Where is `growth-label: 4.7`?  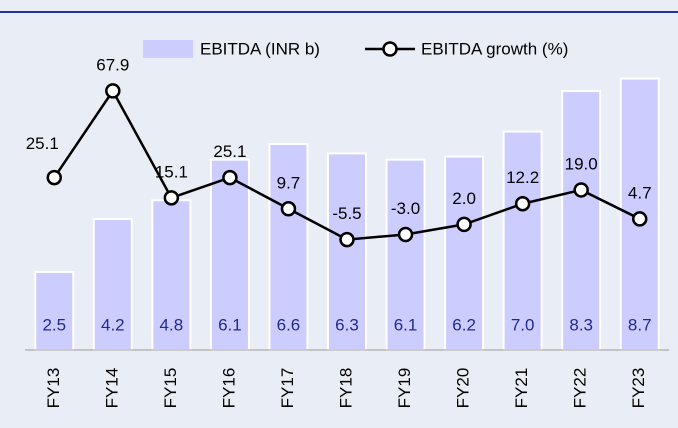 growth-label: 4.7 is located at coordinates (640, 192).